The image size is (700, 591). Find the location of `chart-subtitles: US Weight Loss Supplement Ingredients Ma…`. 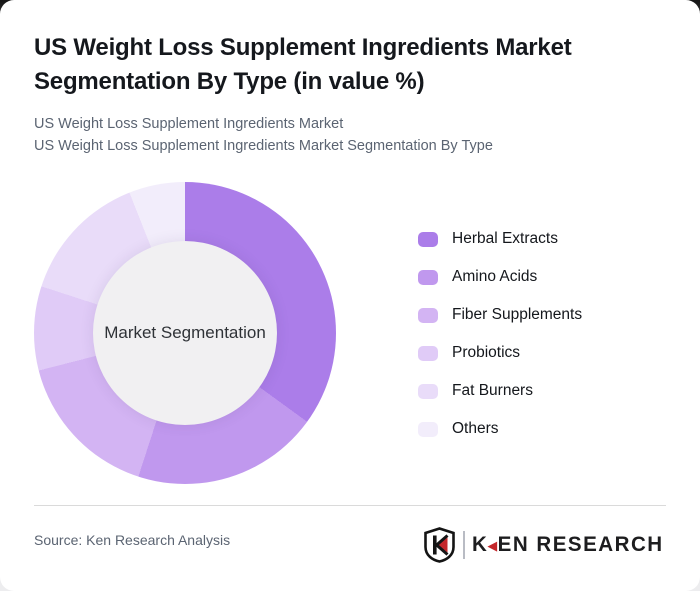

chart-subtitles: US Weight Loss Supplement Ingredients Ma… is located at coordinates (263, 135).